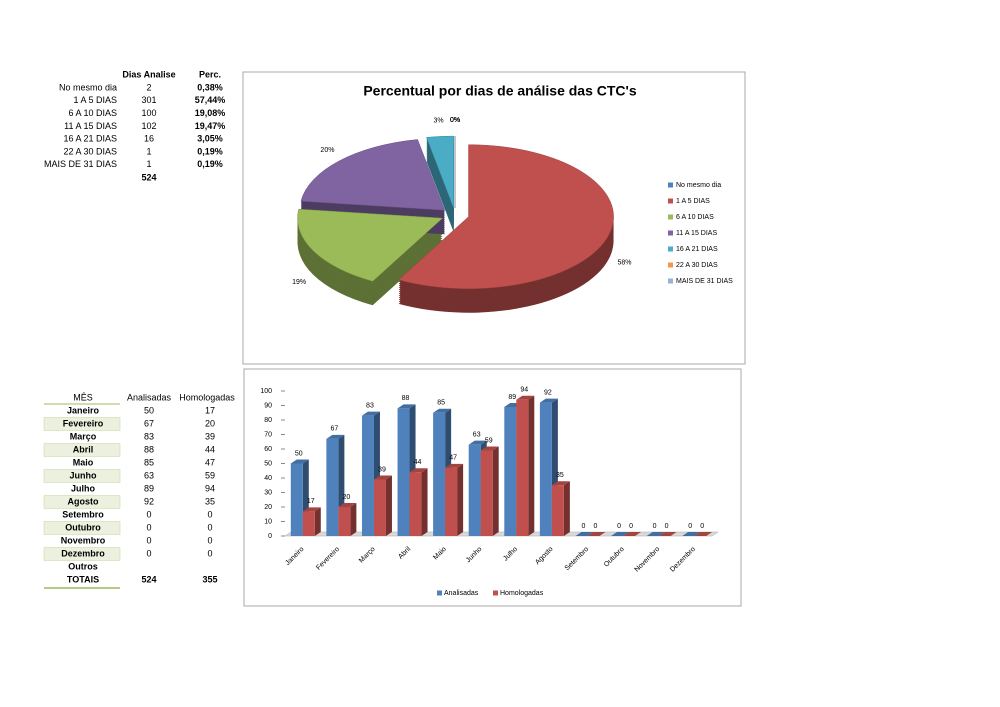  What do you see at coordinates (148, 579) in the screenshot?
I see `totals-cell: 524` at bounding box center [148, 579].